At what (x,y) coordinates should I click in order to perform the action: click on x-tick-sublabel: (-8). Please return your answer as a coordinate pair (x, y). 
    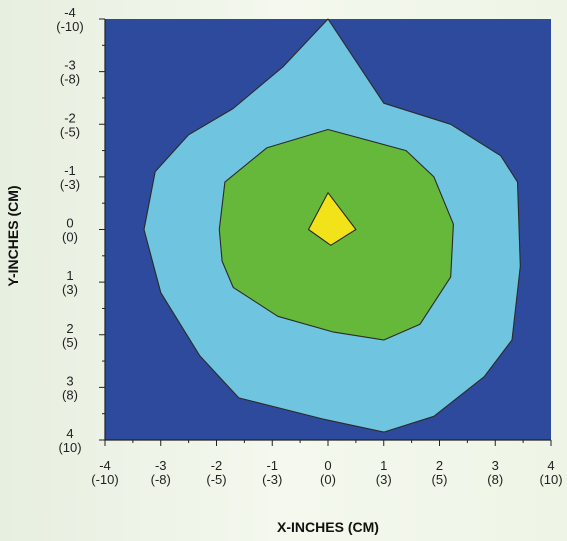
    Looking at the image, I should click on (161, 479).